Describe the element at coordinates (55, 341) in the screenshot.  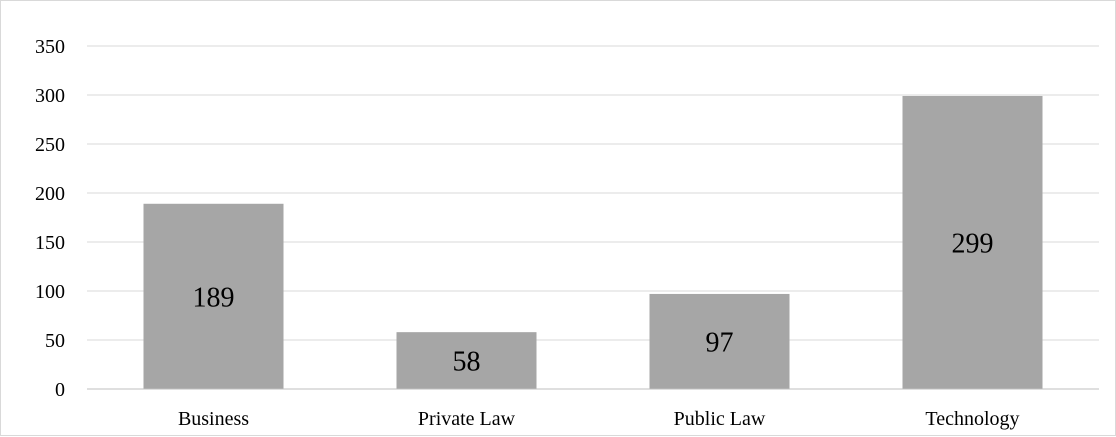
I see `y-tick-label: 50` at that location.